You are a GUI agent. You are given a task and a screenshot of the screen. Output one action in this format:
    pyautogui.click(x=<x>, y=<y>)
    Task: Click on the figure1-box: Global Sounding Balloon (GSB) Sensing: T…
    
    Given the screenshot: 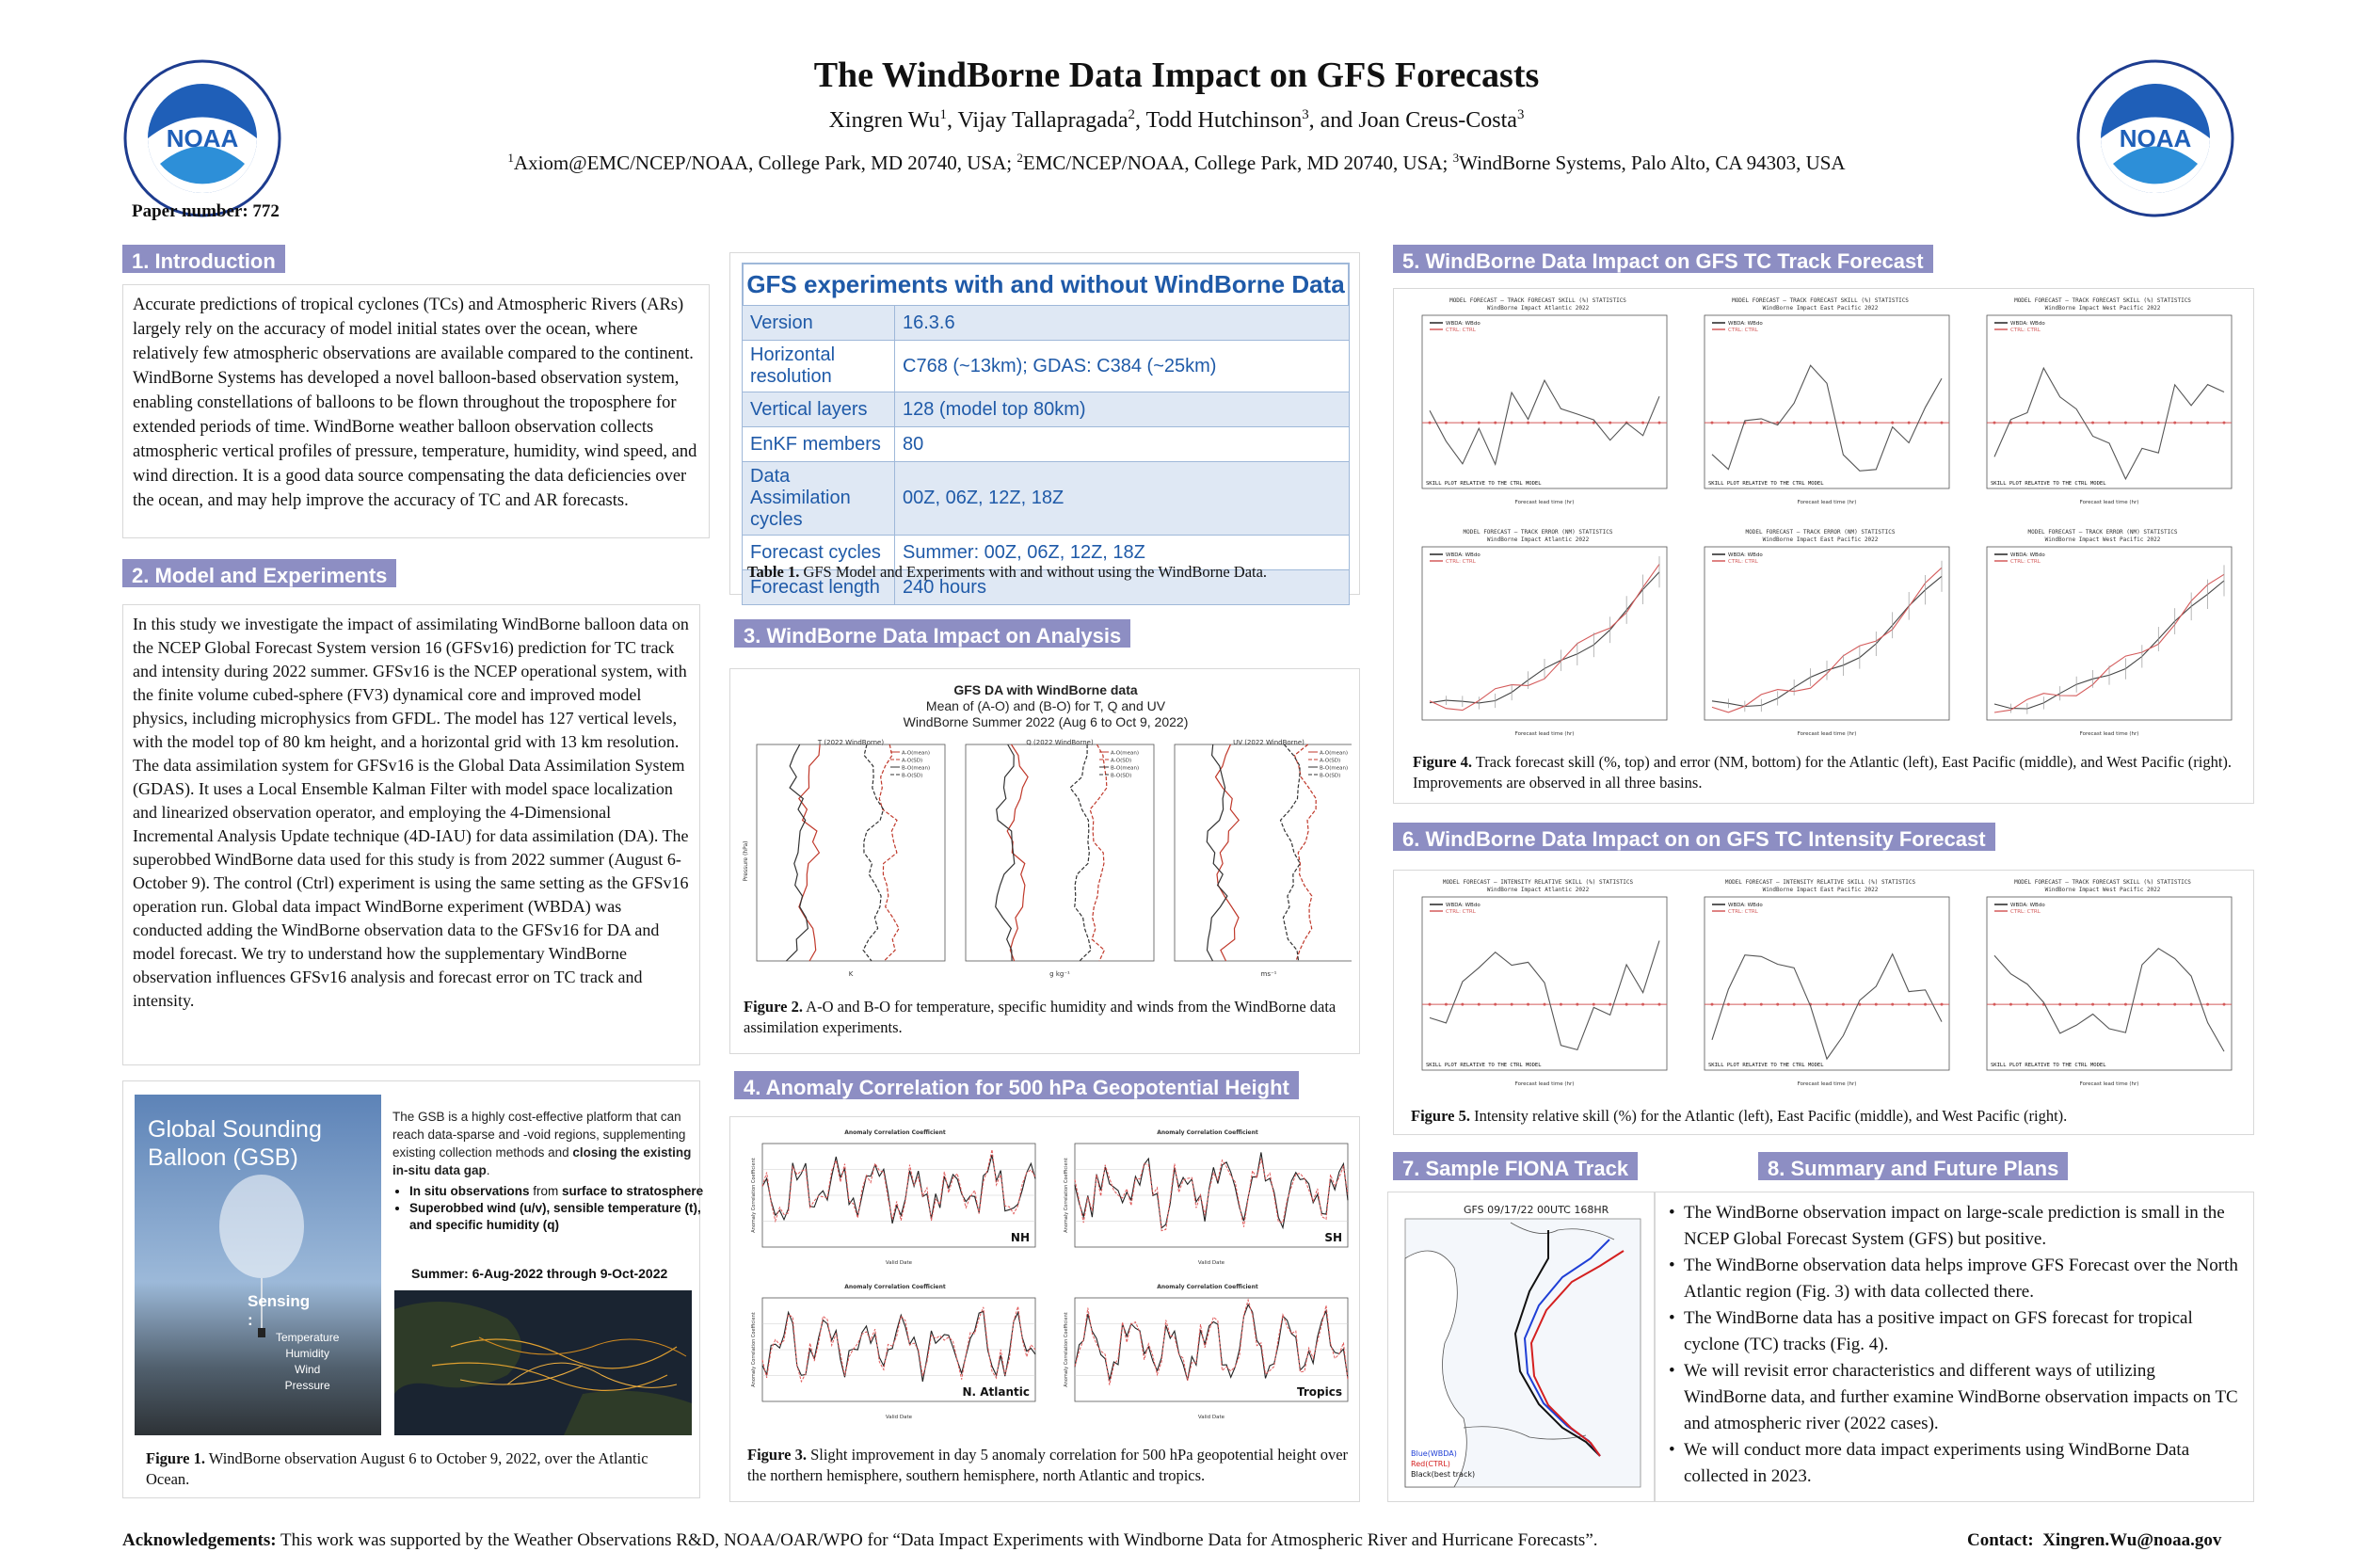 What is the action you would take?
    pyautogui.click(x=413, y=1289)
    